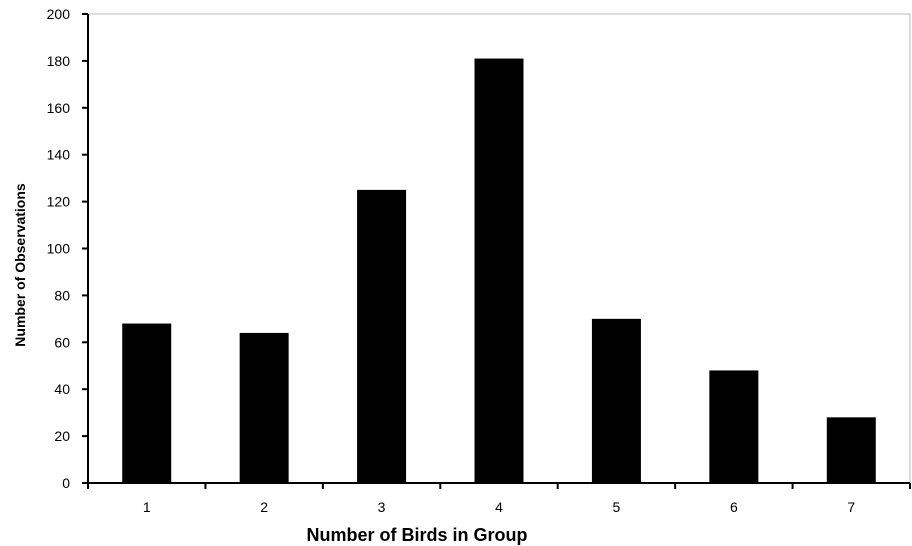 Image resolution: width=912 pixels, height=546 pixels. I want to click on y-tick-label: 120, so click(59, 202).